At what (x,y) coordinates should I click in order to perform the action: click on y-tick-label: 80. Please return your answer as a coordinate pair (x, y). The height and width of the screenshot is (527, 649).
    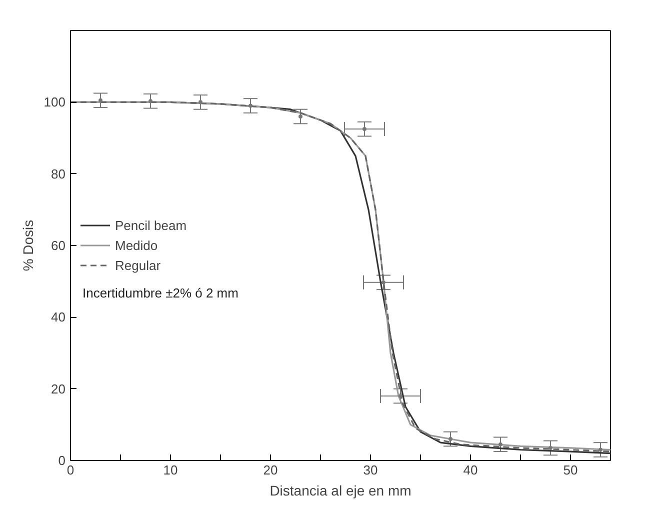
    Looking at the image, I should click on (58, 174).